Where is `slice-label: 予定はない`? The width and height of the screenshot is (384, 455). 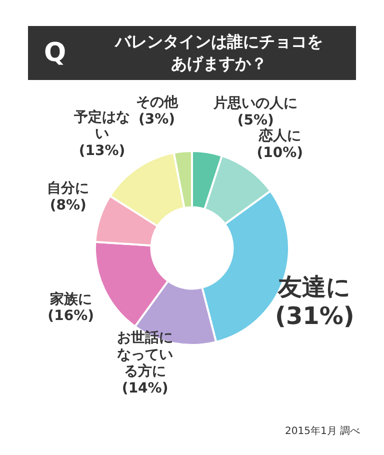
slice-label: 予定はない is located at coordinates (101, 125).